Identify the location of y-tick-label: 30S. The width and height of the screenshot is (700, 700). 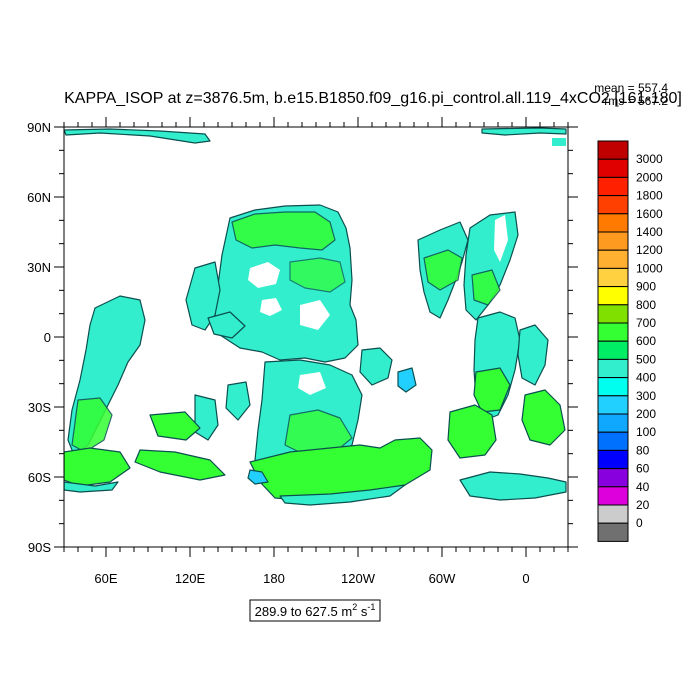
(39, 407).